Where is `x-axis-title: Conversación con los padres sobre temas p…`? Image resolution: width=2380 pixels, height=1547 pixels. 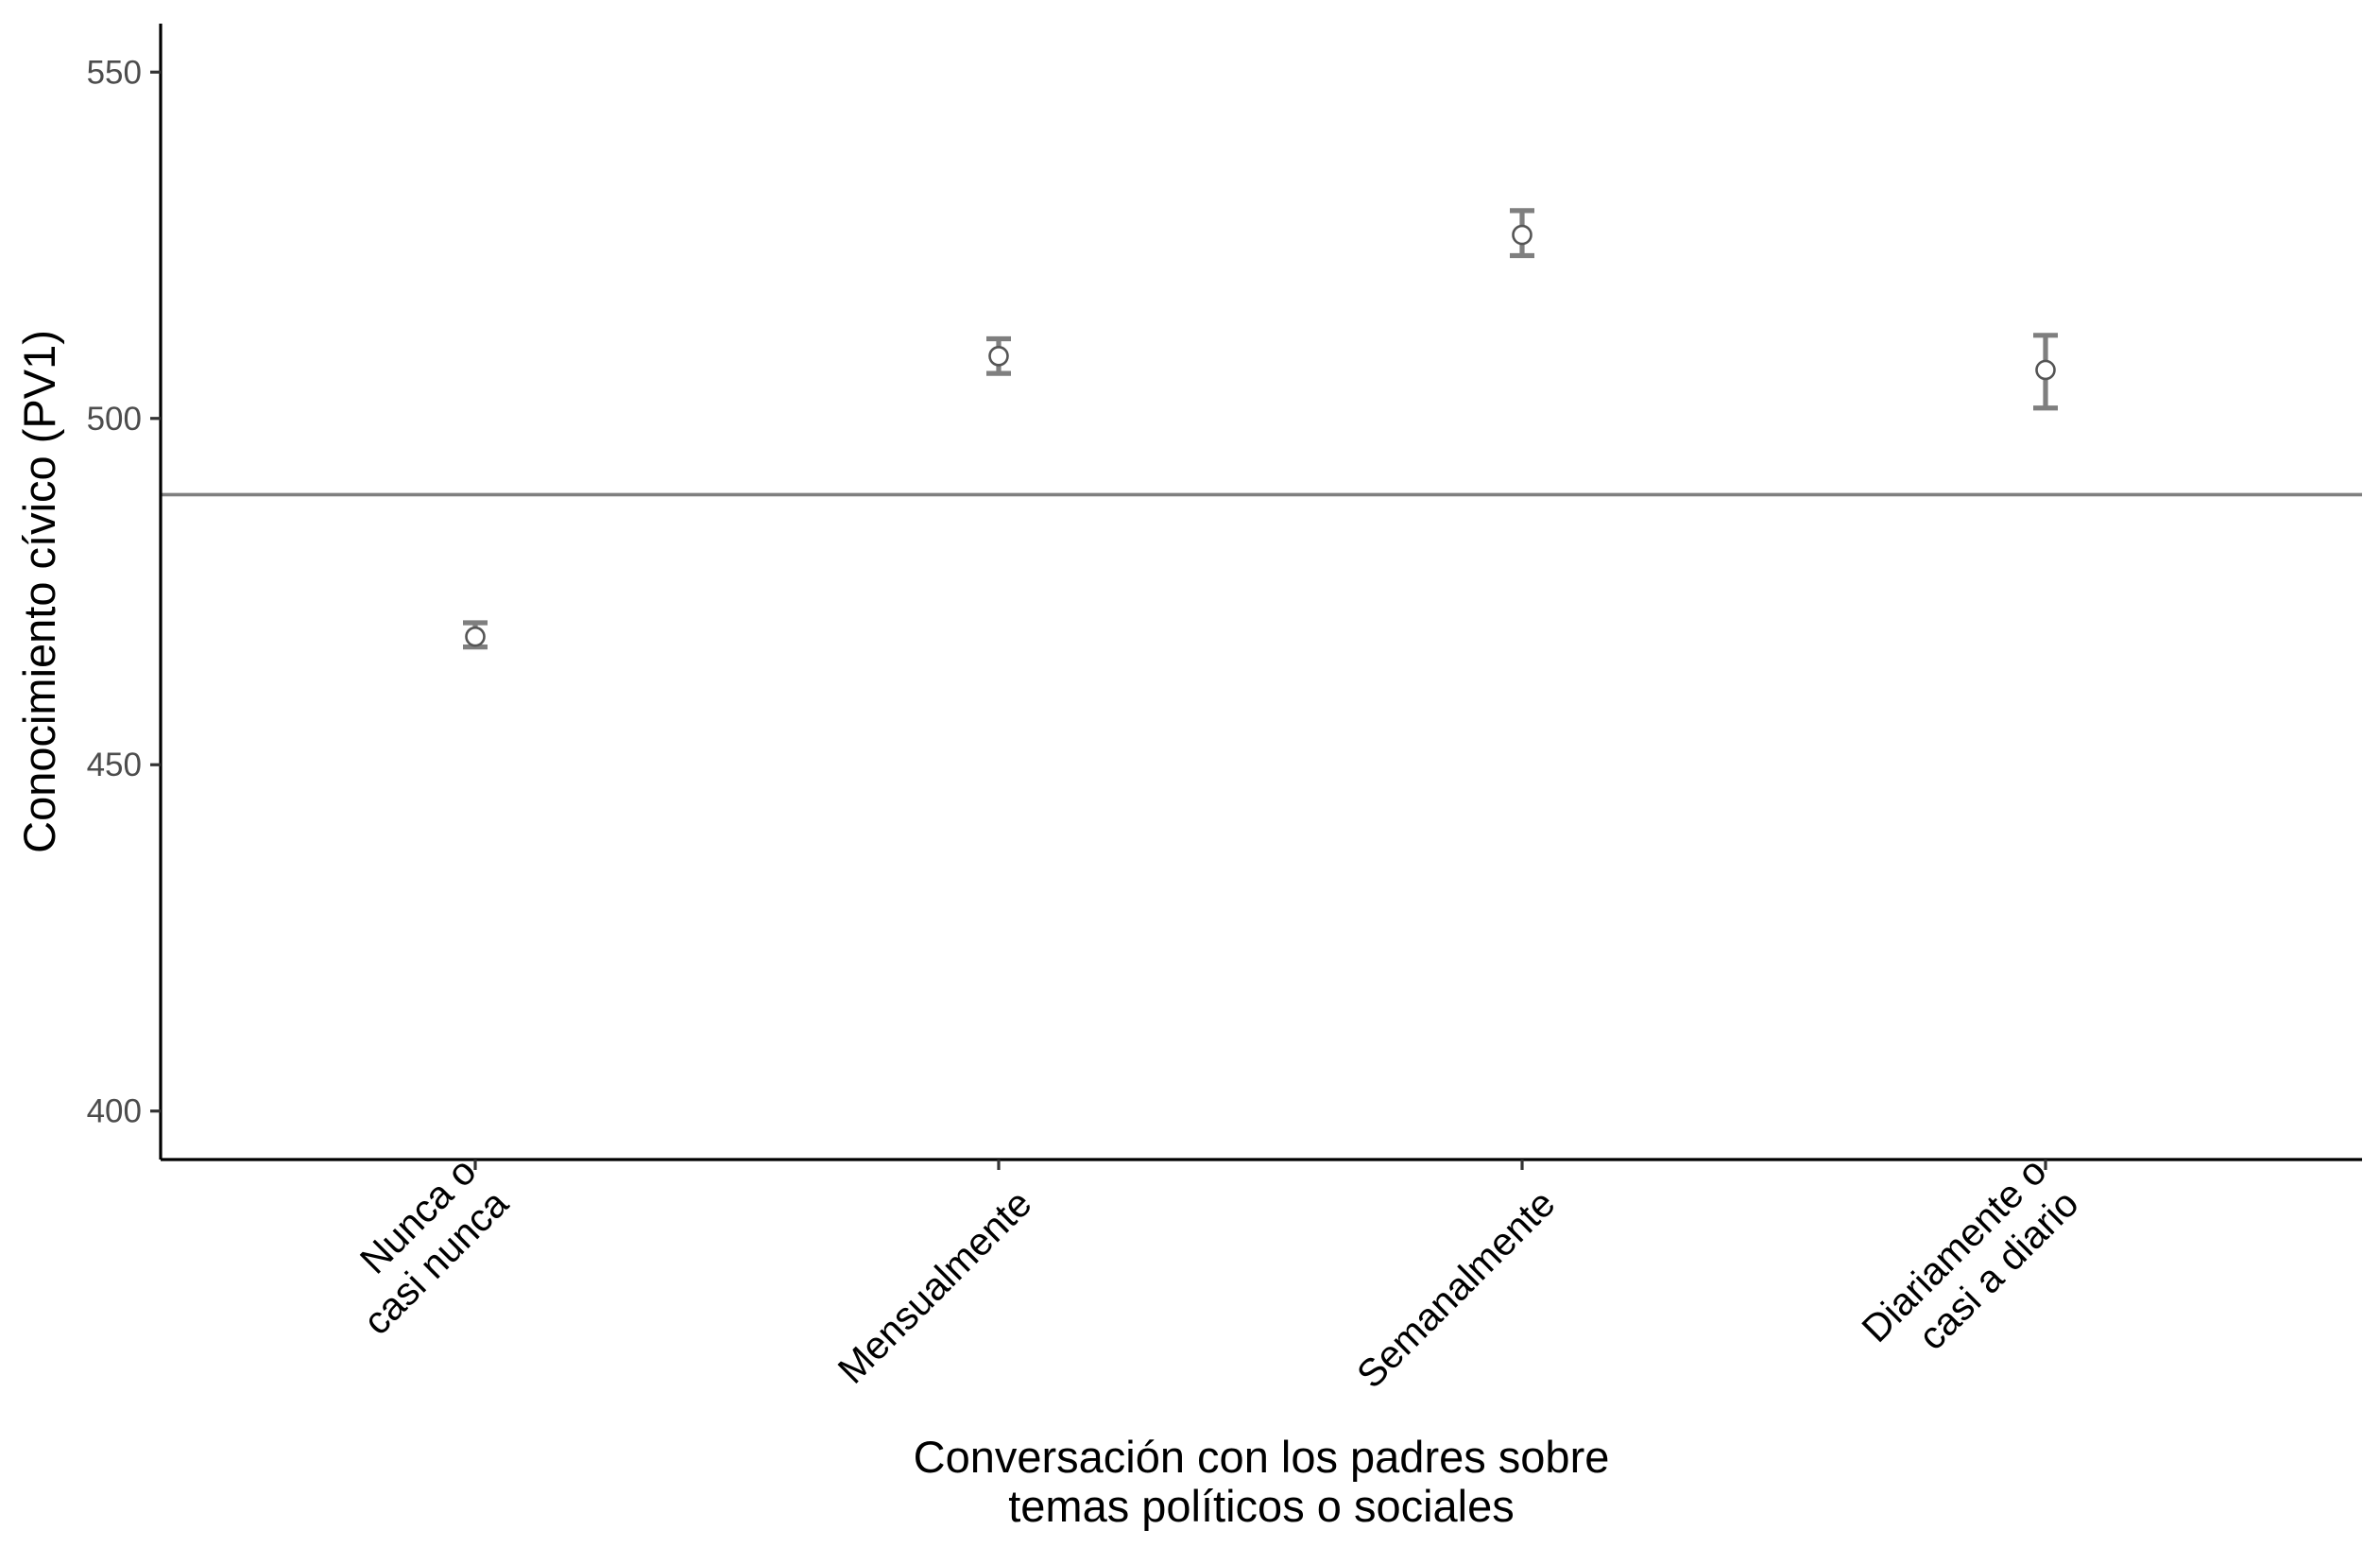 x-axis-title: Conversación con los padres sobre temas p… is located at coordinates (1262, 1481).